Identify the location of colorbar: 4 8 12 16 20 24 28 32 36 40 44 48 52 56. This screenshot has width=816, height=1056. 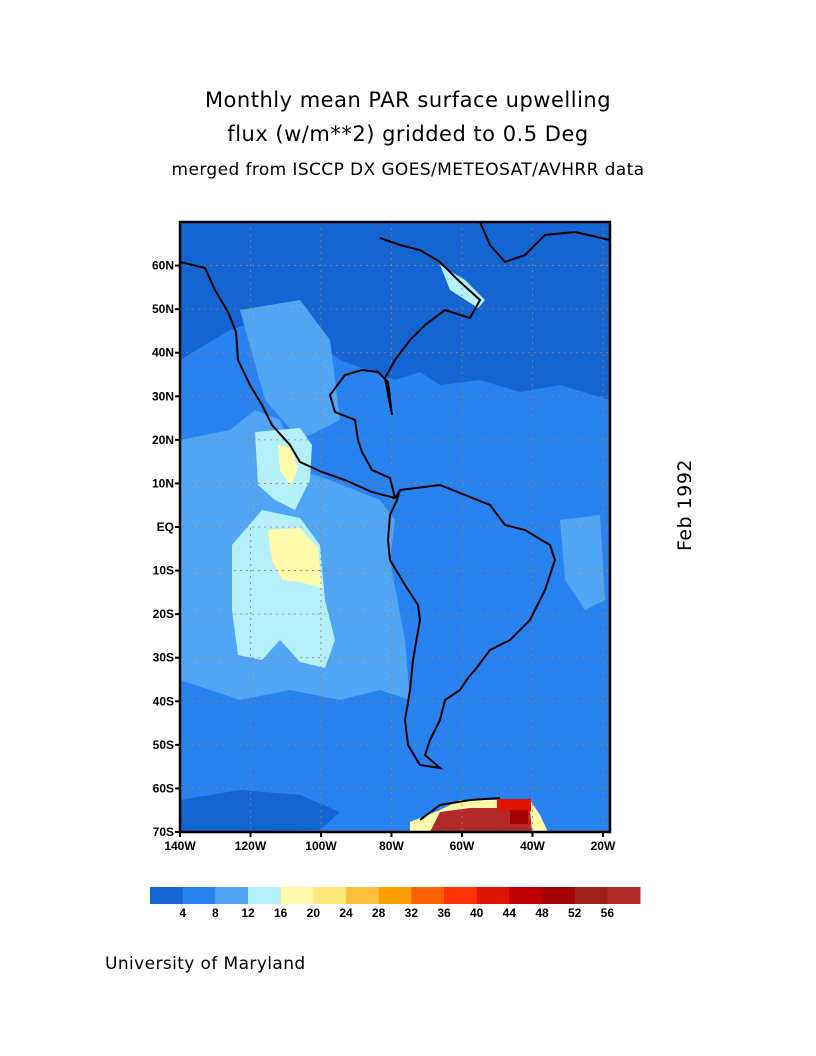
(395, 903).